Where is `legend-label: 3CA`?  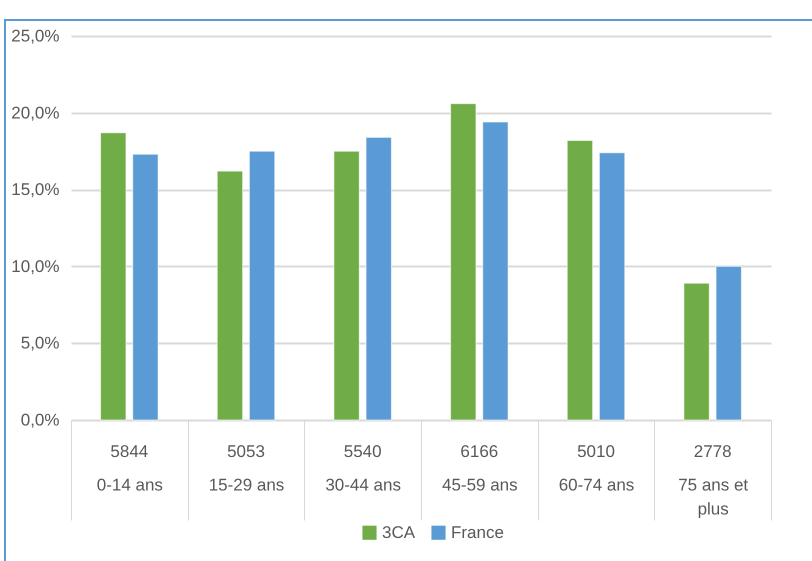 legend-label: 3CA is located at coordinates (399, 532).